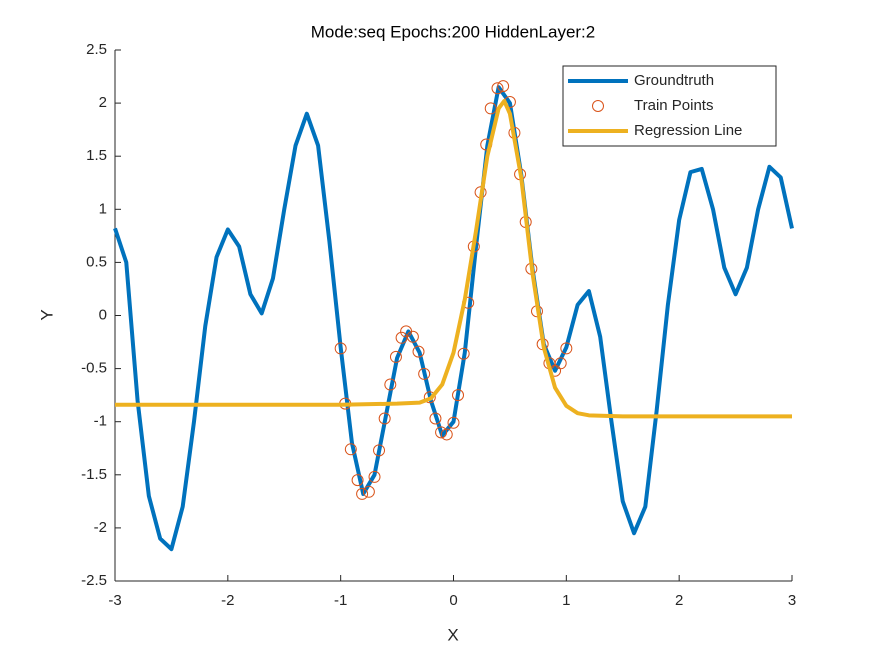  I want to click on legend-swatch, so click(598, 106).